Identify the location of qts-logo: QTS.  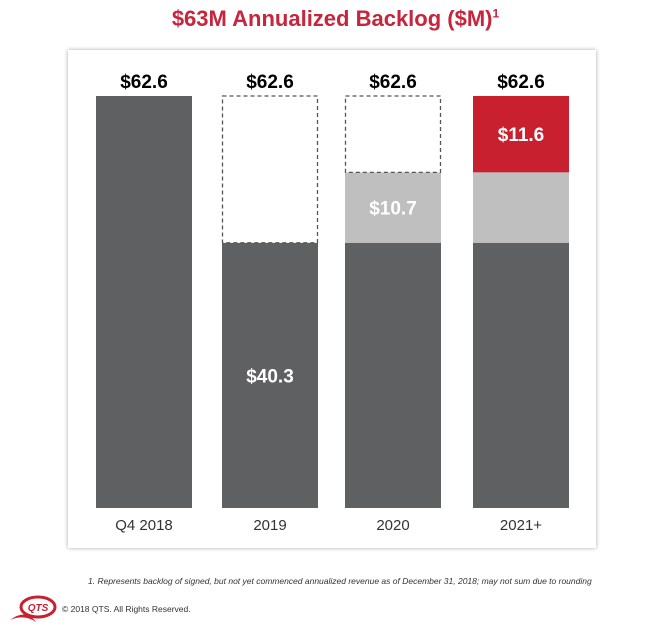
(34, 611).